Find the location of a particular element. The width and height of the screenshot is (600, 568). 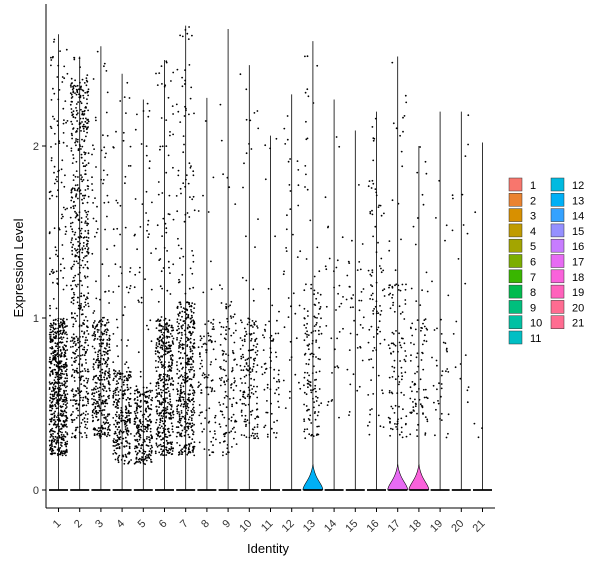

legend-label: 6 is located at coordinates (533, 263).